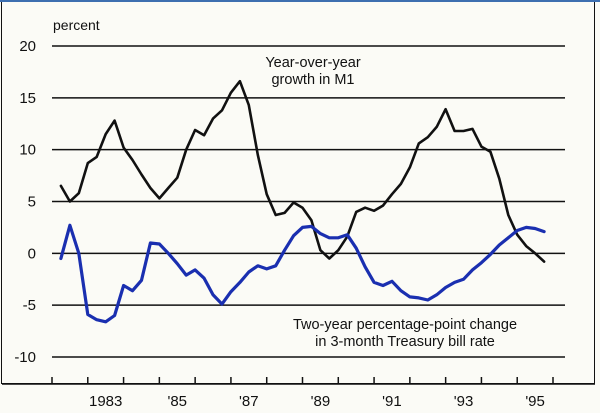  Describe the element at coordinates (27, 98) in the screenshot. I see `y-tick-label: 15` at that location.